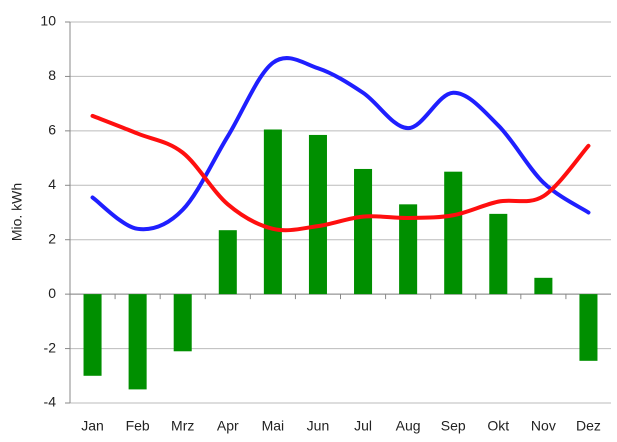 This screenshot has width=617, height=442. I want to click on x-tick-label: Okt, so click(498, 426).